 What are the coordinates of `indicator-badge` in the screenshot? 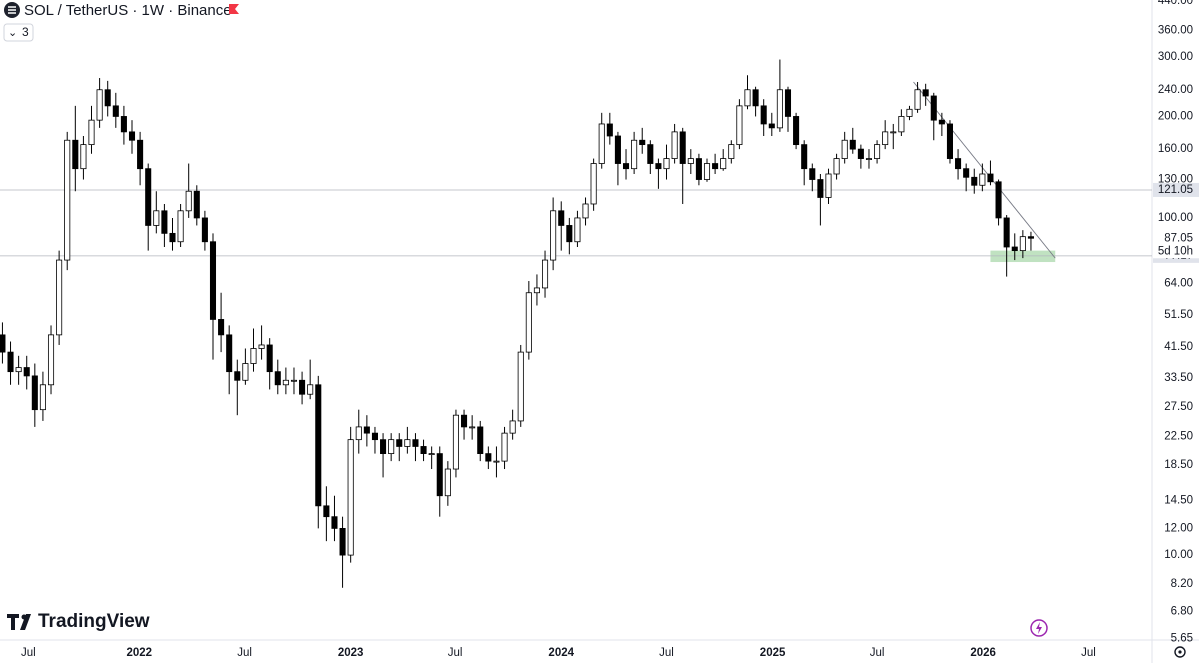 It's located at (18, 32).